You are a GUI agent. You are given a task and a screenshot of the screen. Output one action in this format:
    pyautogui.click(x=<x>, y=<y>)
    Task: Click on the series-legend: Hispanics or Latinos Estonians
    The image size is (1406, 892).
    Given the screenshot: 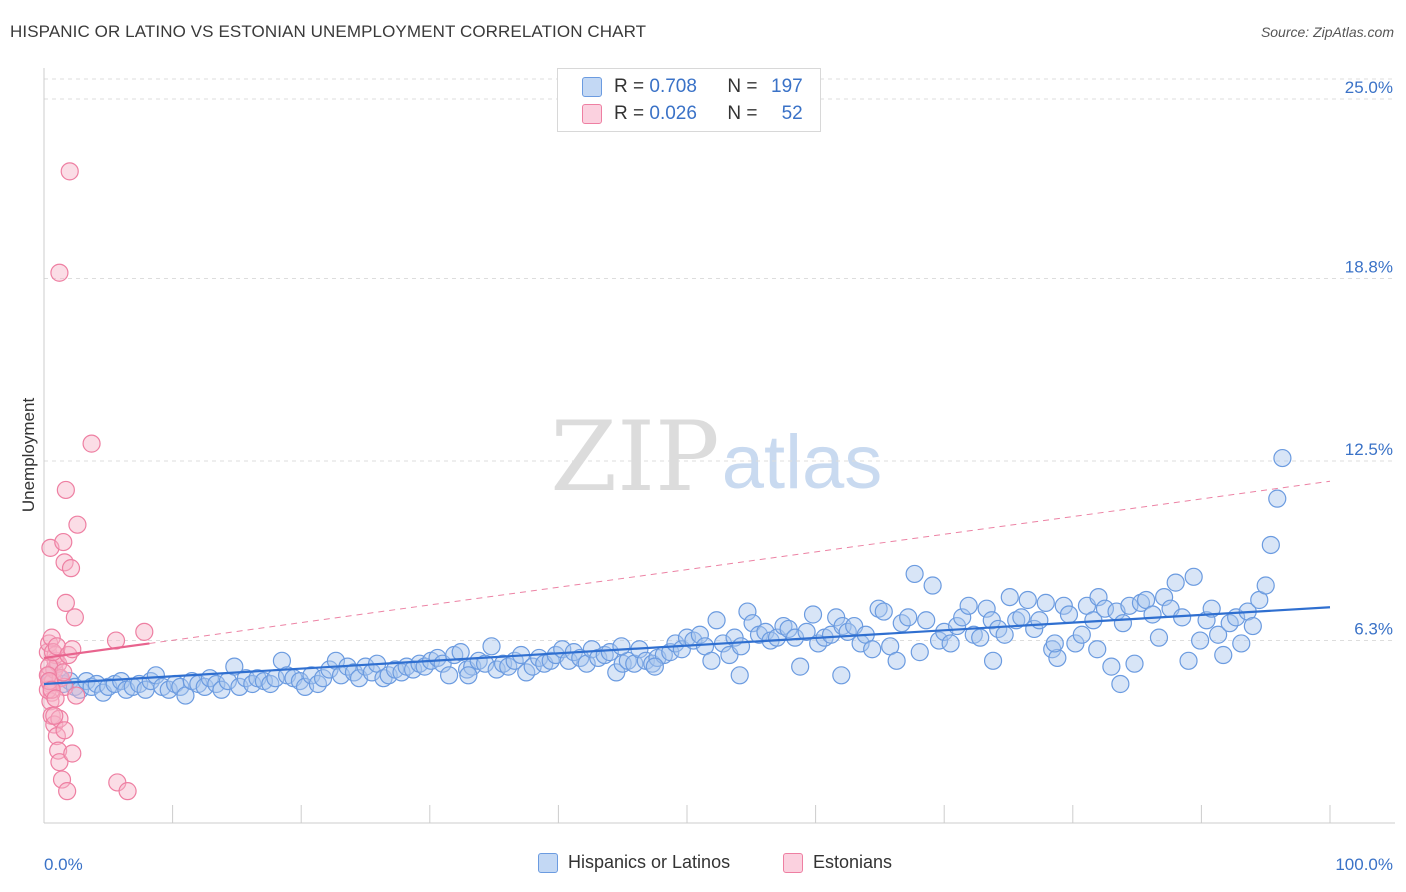 What is the action you would take?
    pyautogui.click(x=703, y=865)
    